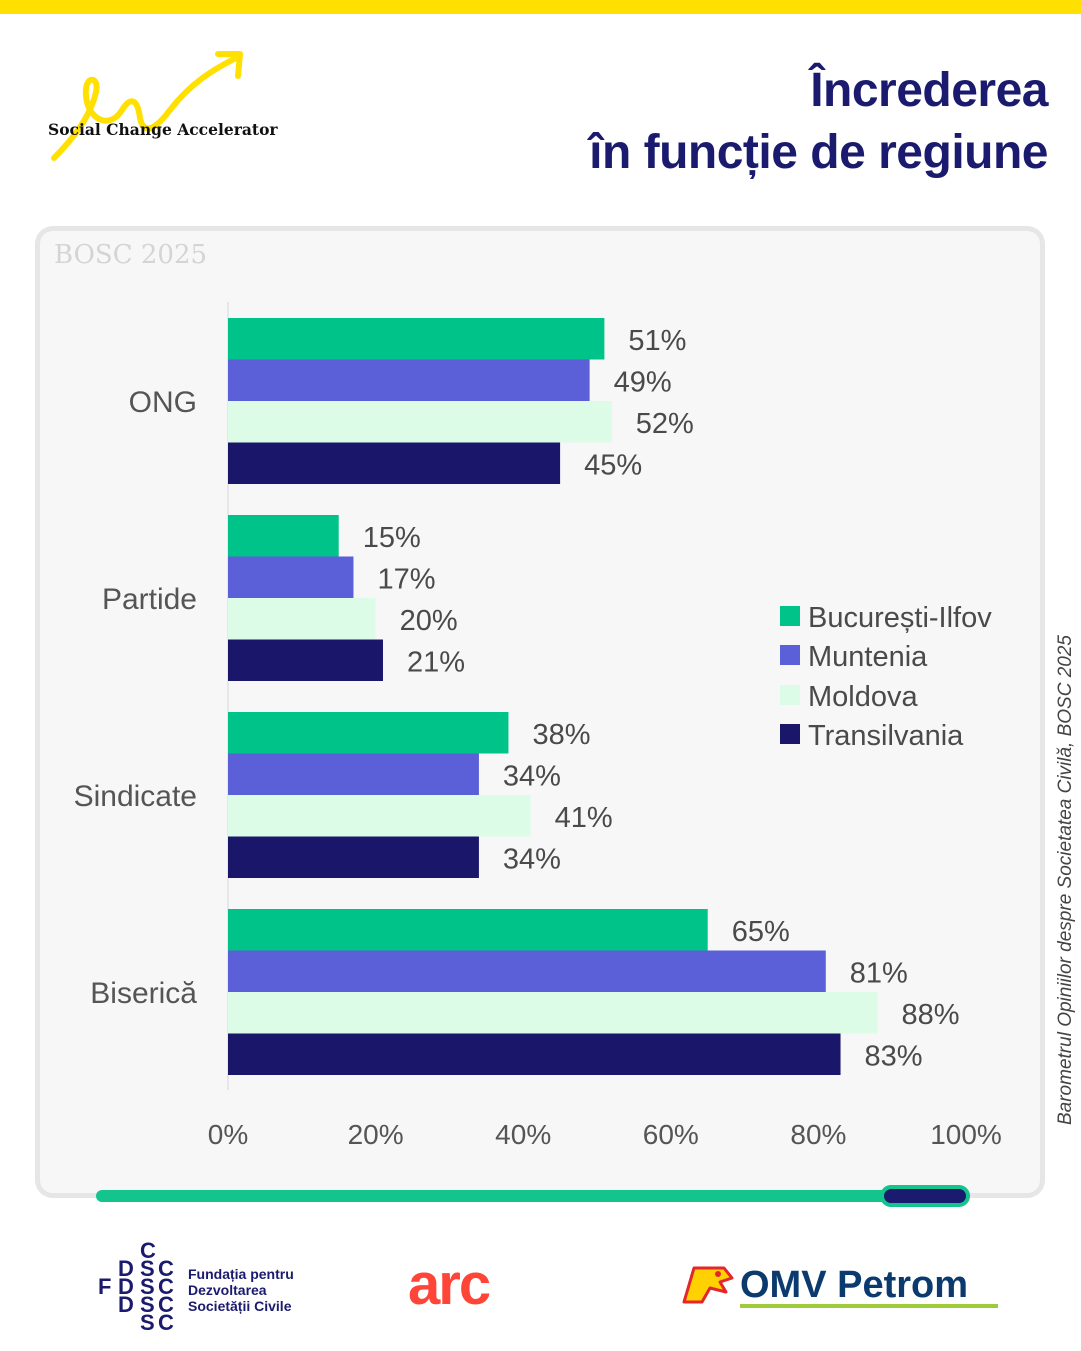 The image size is (1081, 1351). I want to click on category-label: Sindicate, so click(135, 796).